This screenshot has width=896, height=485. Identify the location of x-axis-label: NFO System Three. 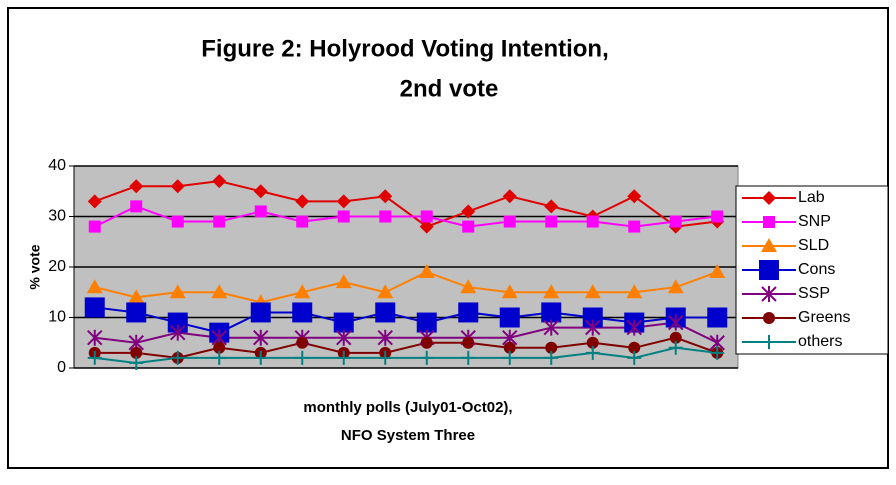
(408, 435).